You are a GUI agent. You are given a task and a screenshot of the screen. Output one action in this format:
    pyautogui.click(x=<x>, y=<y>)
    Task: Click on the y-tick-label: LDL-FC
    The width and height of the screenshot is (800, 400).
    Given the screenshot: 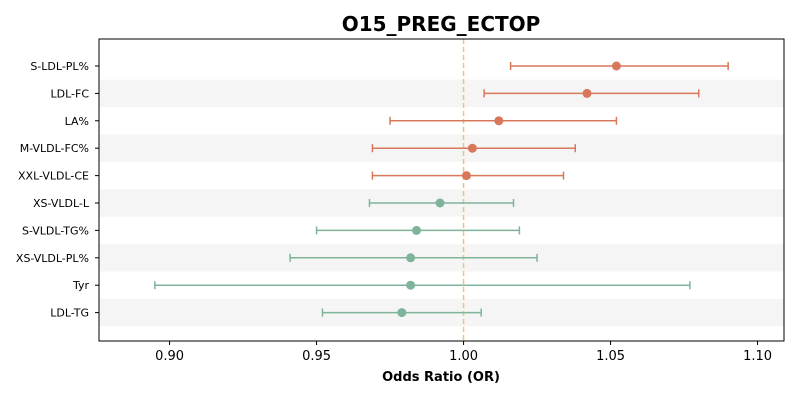 What is the action you would take?
    pyautogui.click(x=69, y=93)
    